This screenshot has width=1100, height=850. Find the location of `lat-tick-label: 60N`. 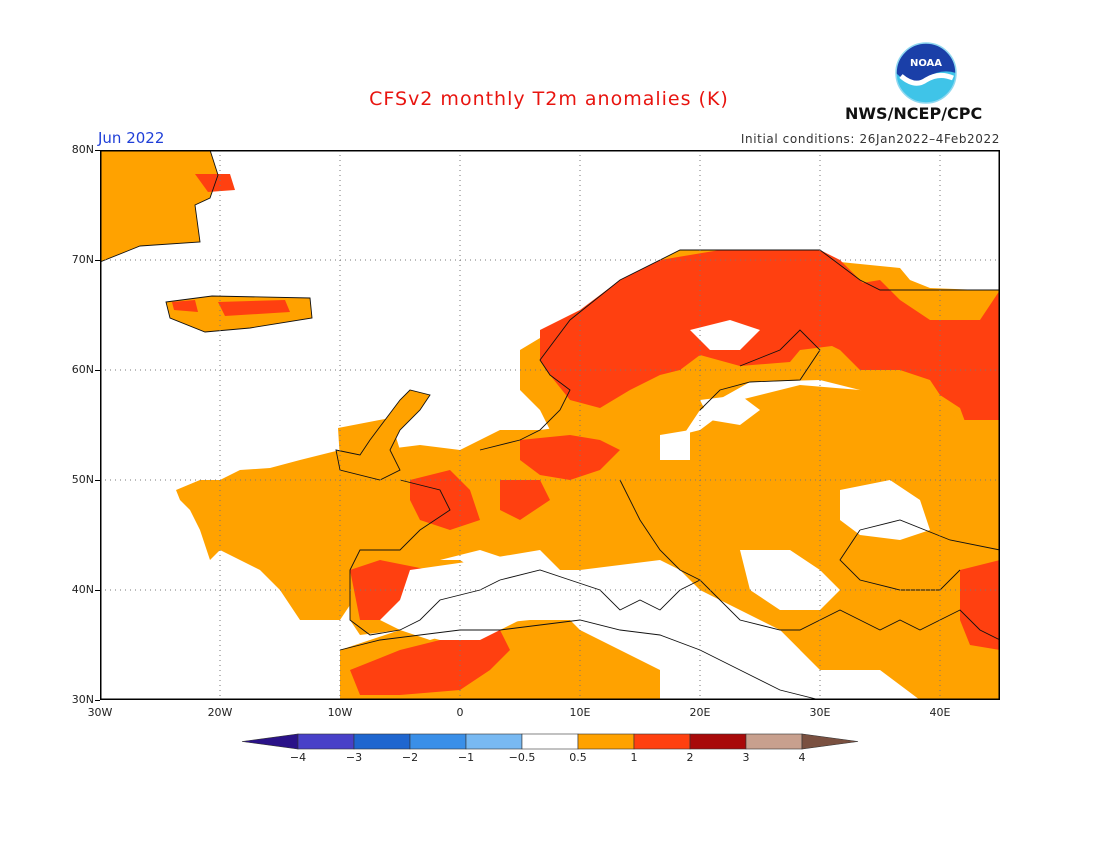

lat-tick-label: 60N is located at coordinates (82, 369).